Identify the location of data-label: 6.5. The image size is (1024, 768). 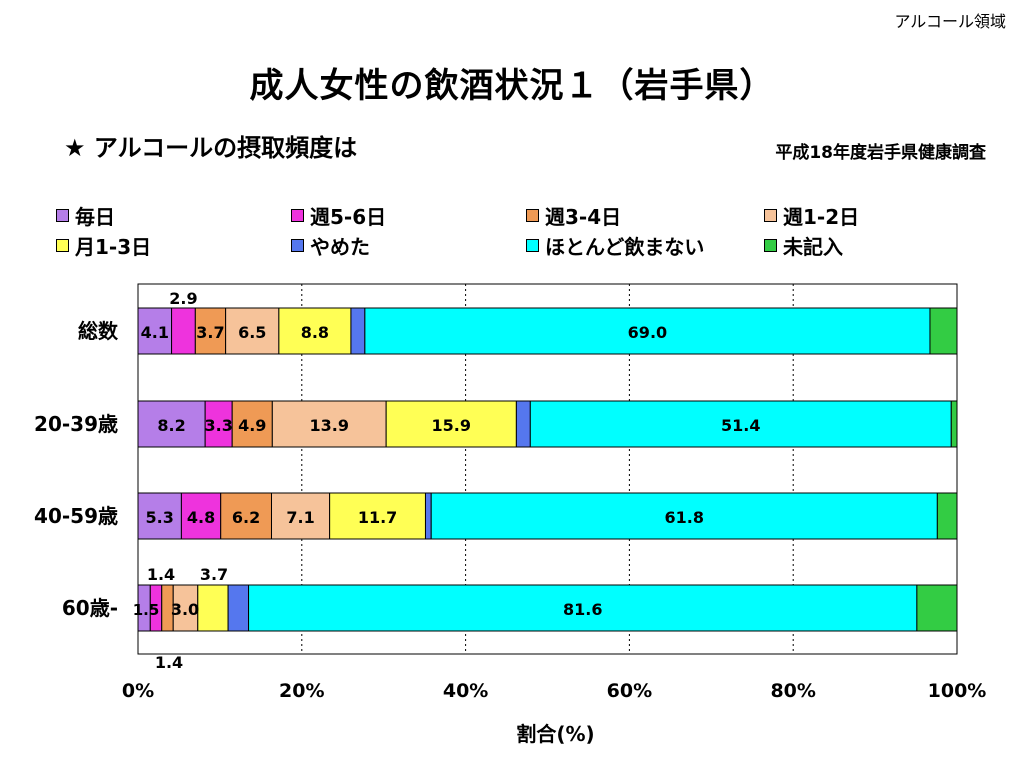
(252, 332).